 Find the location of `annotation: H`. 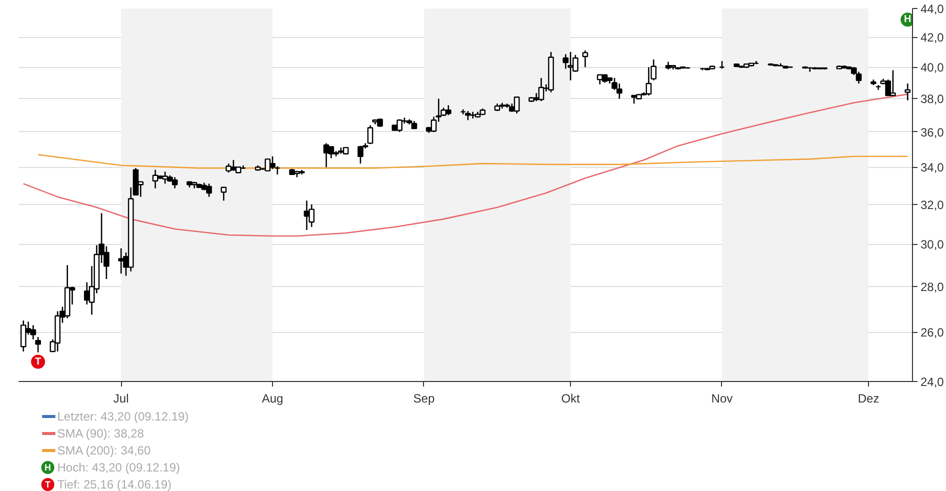

annotation: H is located at coordinates (908, 20).